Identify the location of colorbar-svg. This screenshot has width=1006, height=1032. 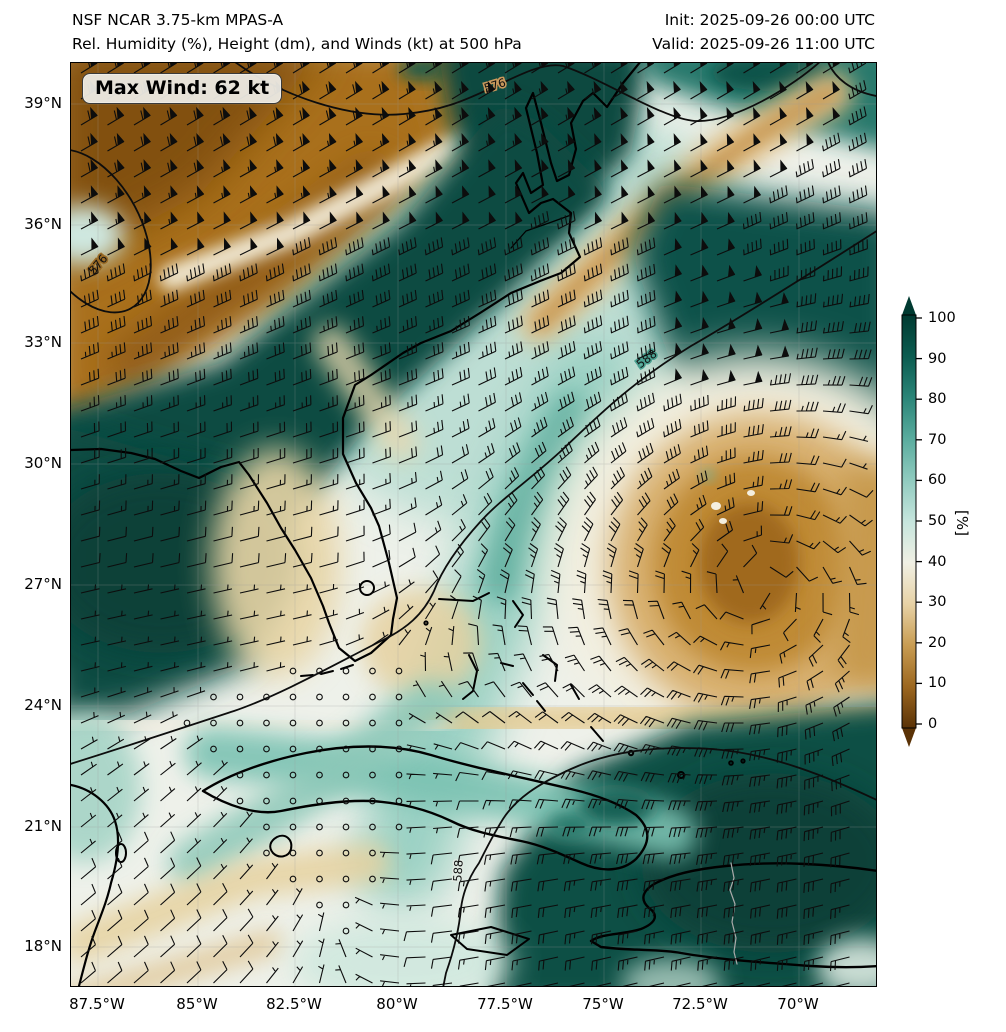
(911, 521).